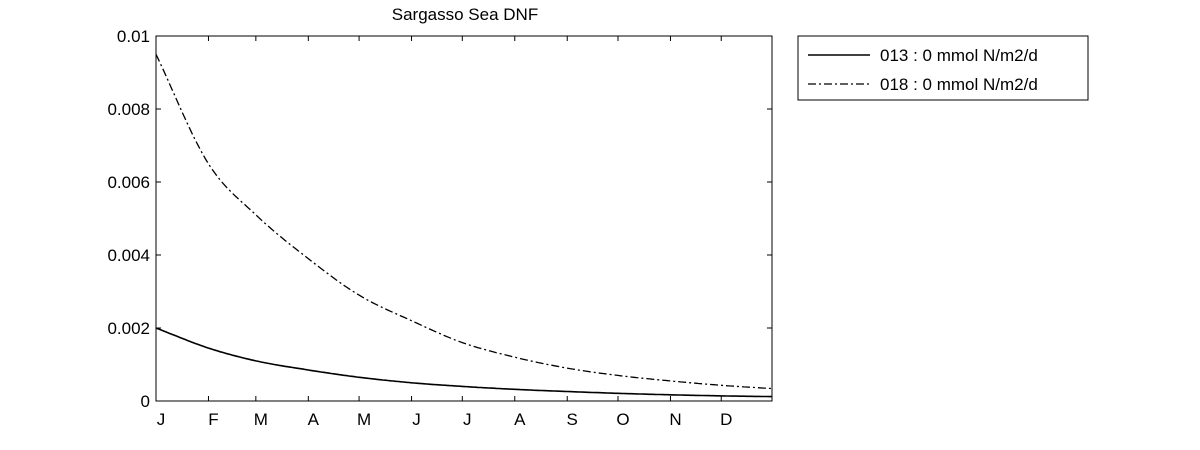  I want to click on chart-title: Sargasso Sea DNF, so click(465, 14).